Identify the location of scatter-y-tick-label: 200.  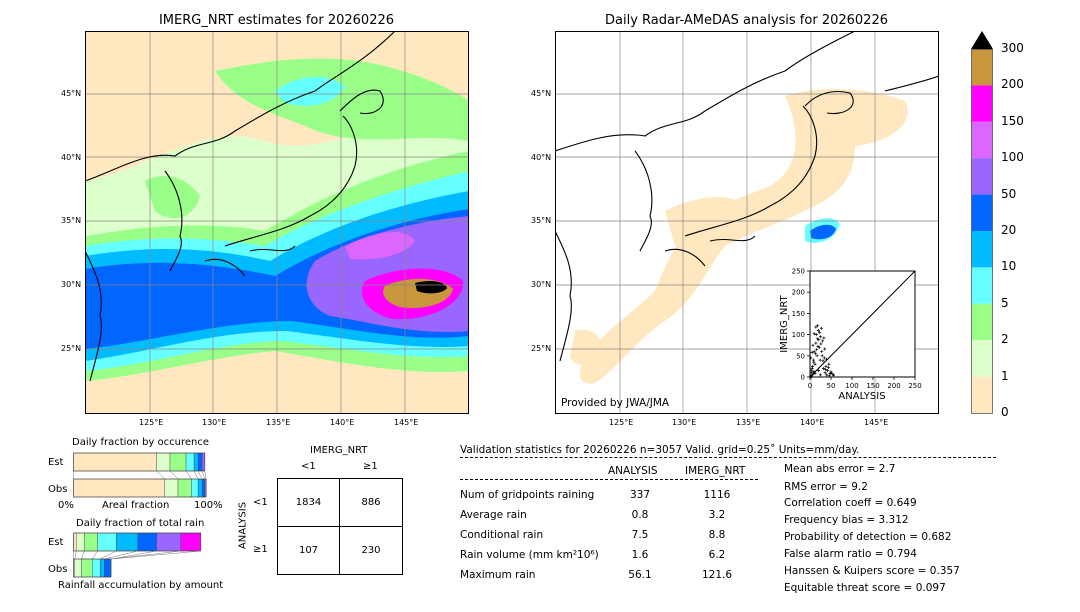
(798, 293).